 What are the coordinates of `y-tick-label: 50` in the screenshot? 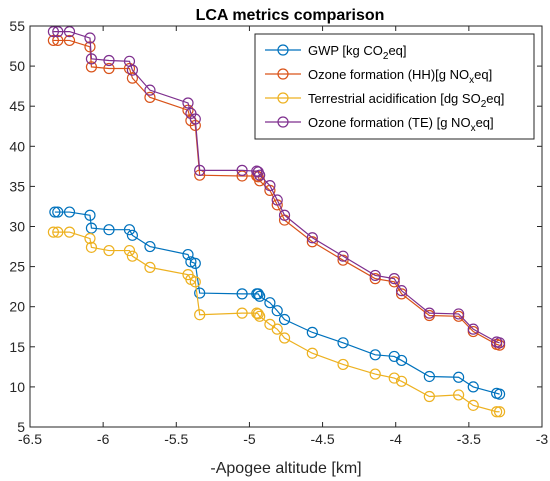 It's located at (17, 66).